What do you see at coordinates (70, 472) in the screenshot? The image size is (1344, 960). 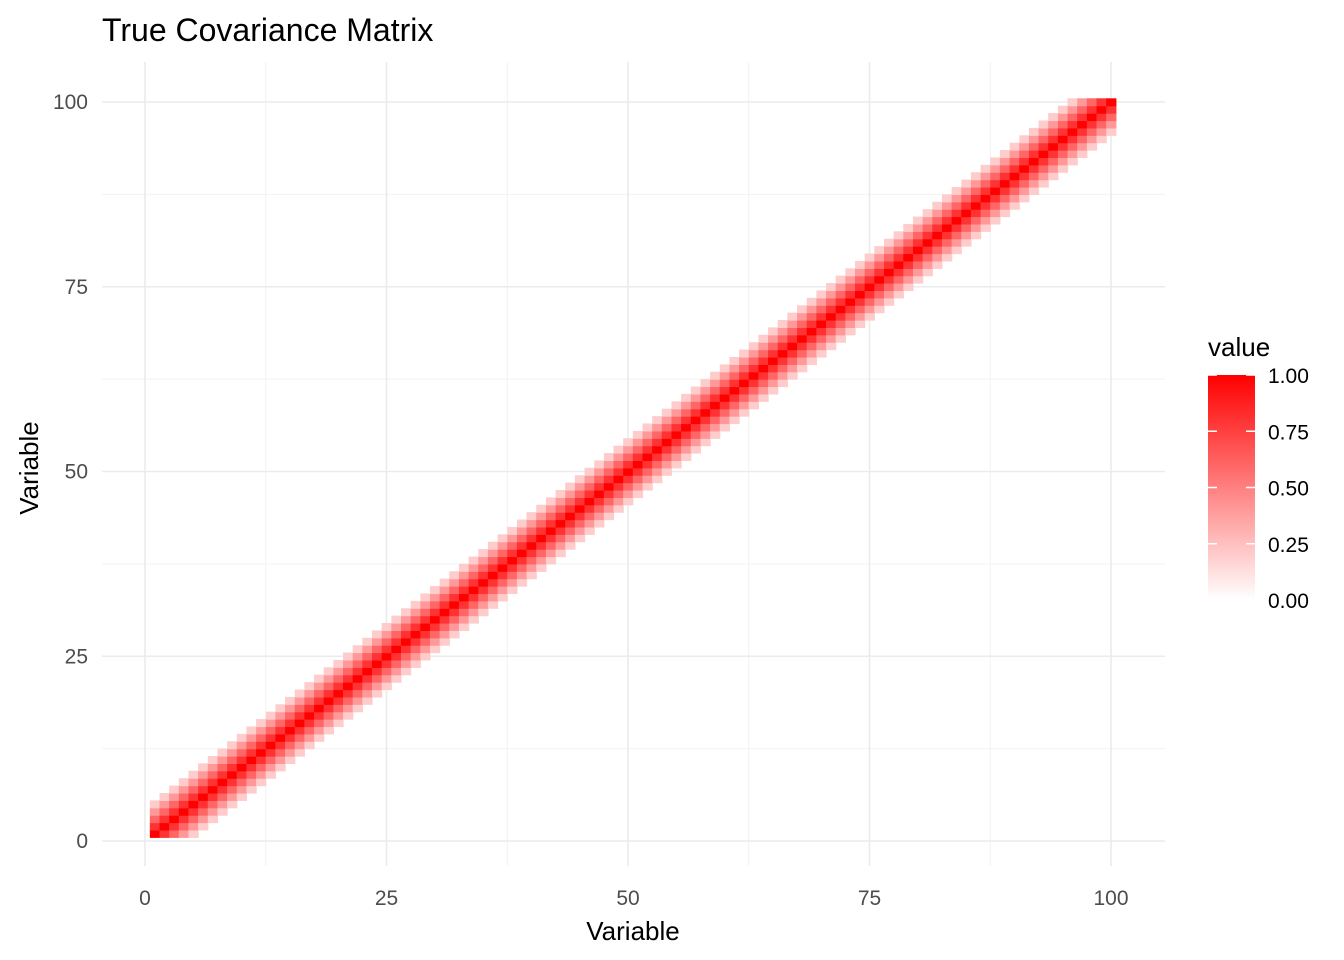 I see `y-axis-ticks: 0 25 50 75 100` at bounding box center [70, 472].